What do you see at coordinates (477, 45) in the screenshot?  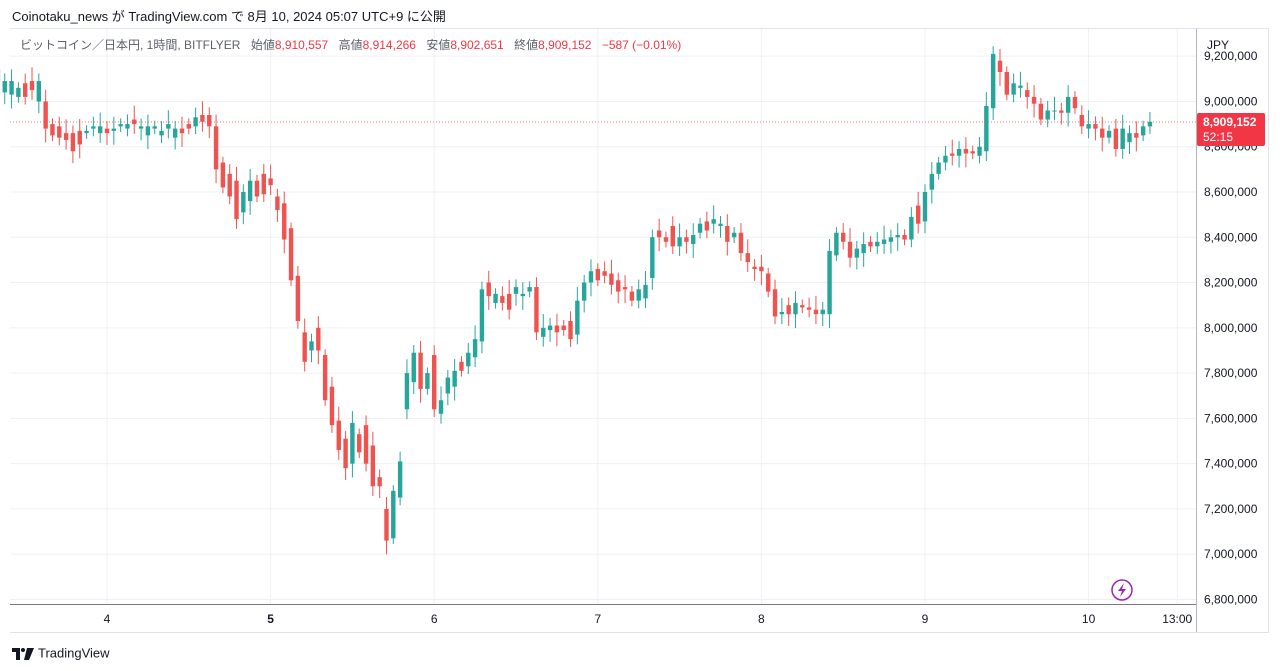 I see `low-value: 8,902,651` at bounding box center [477, 45].